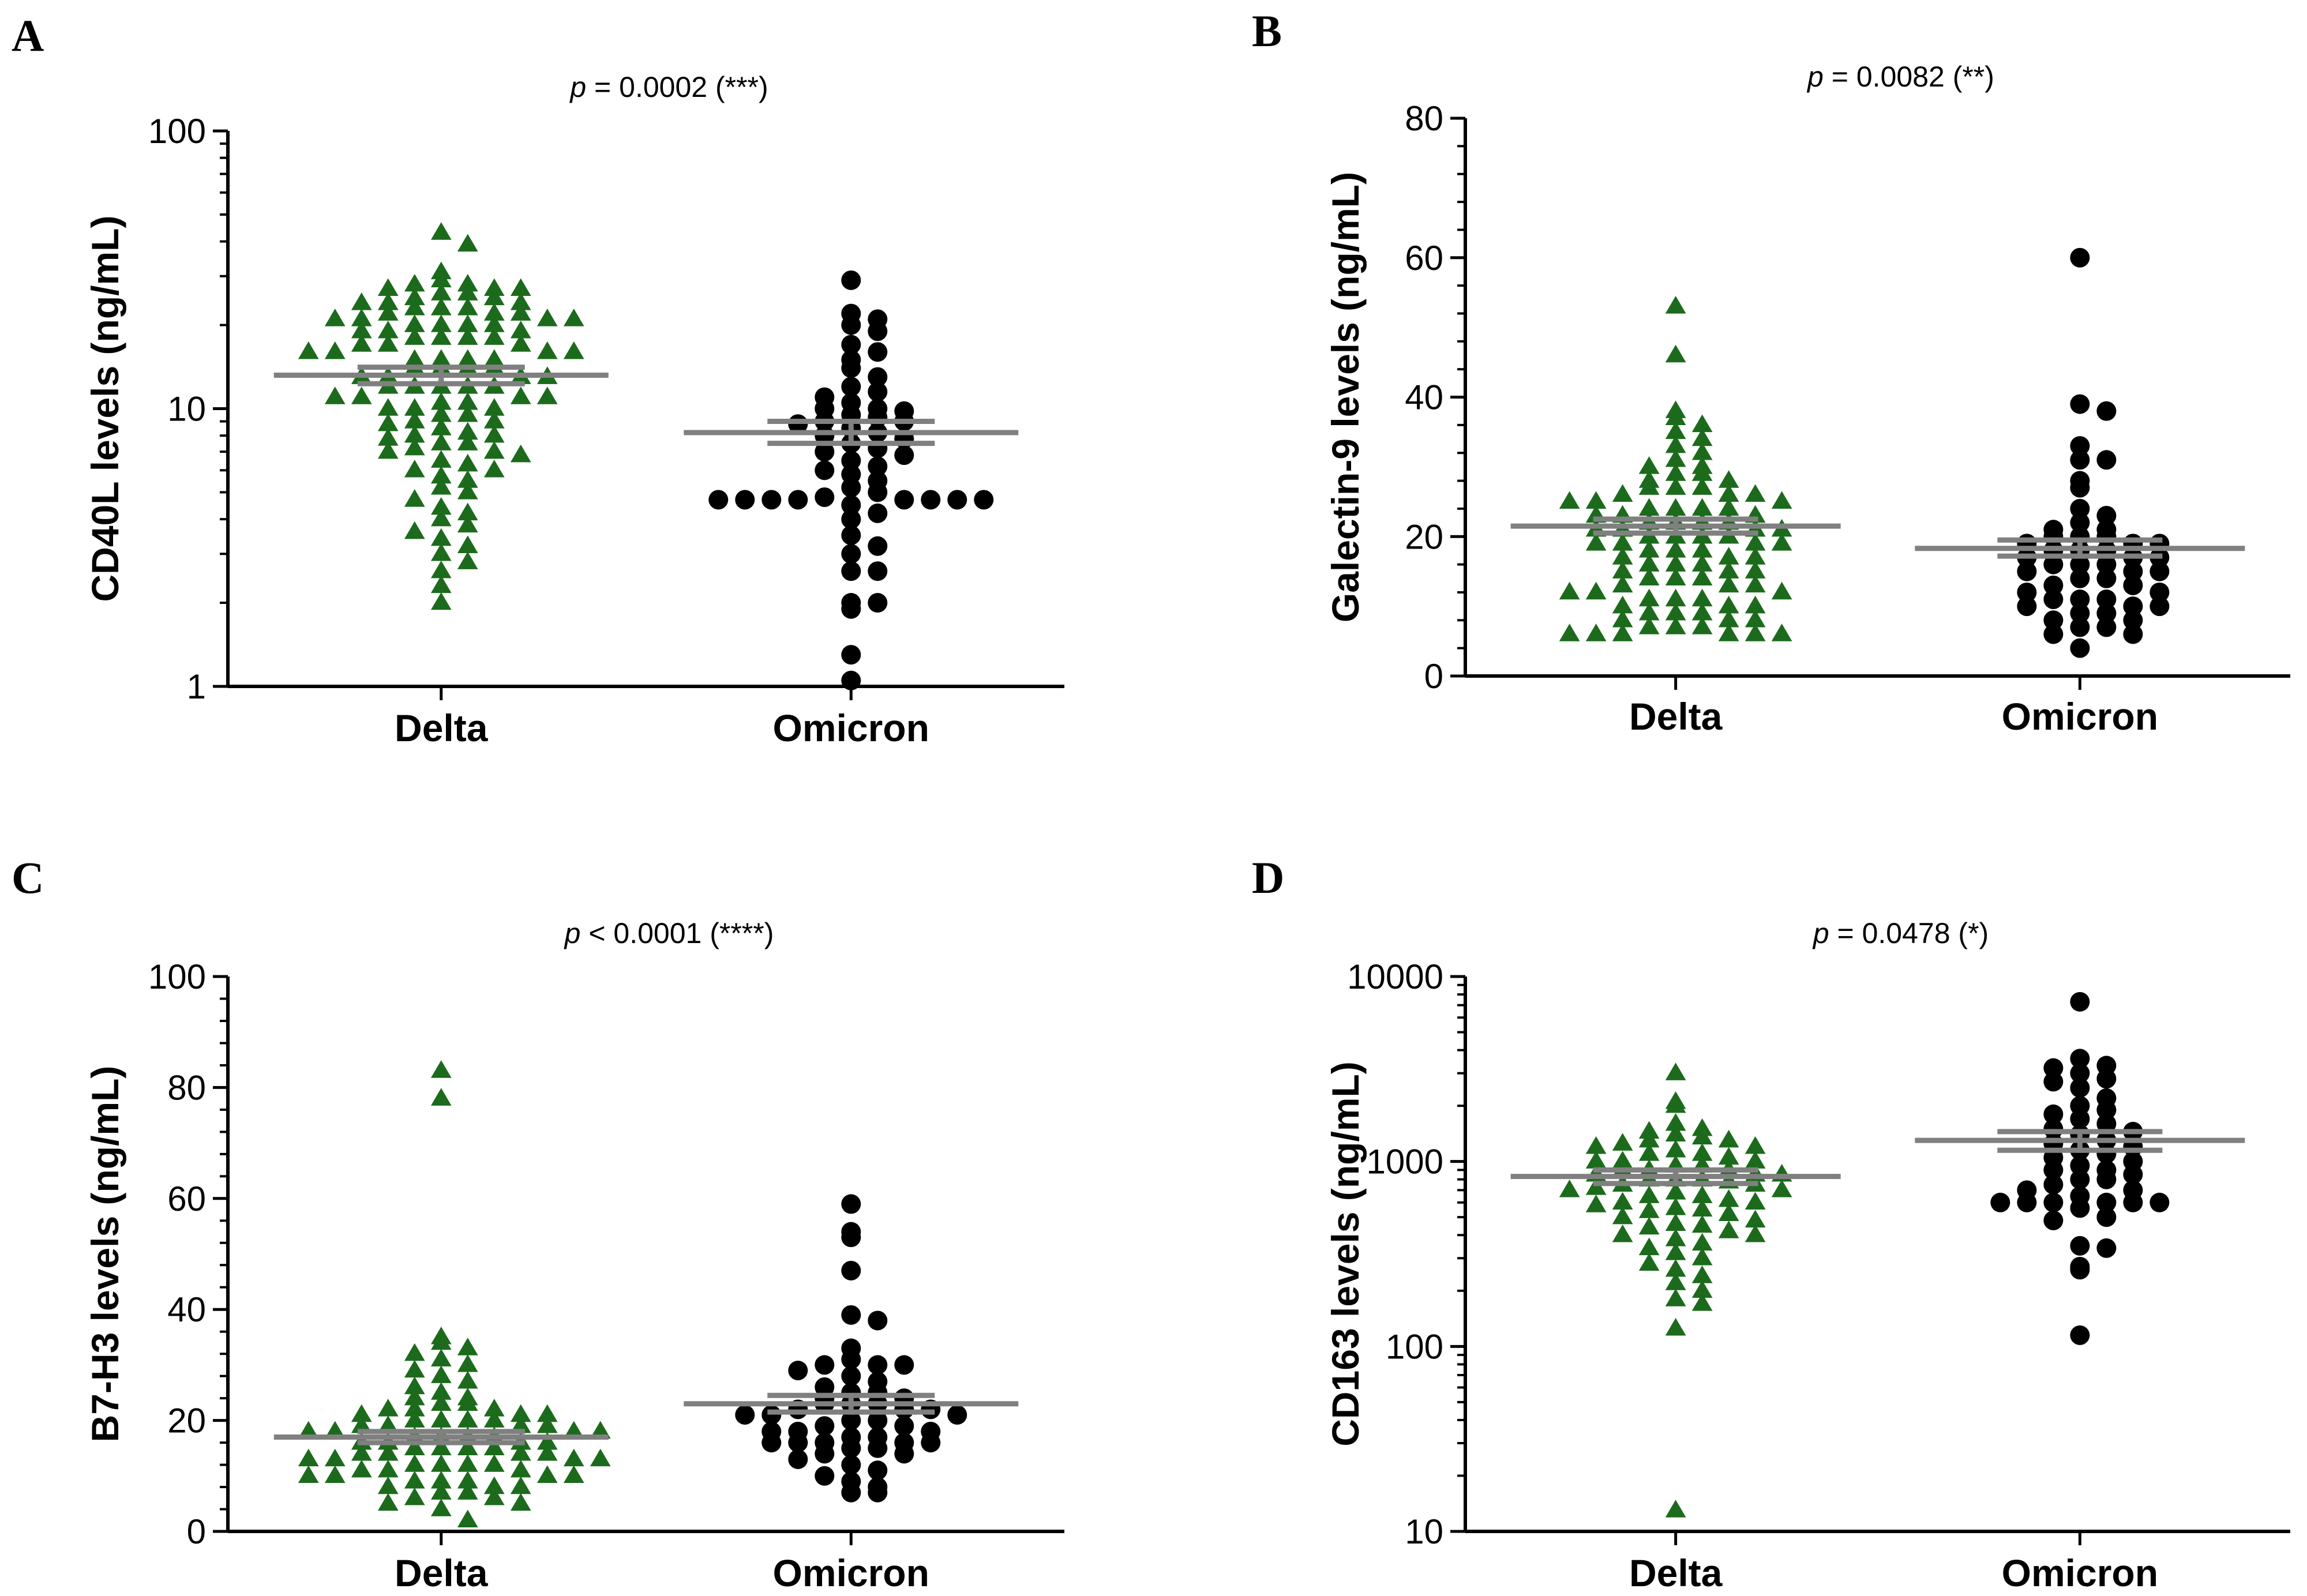 The width and height of the screenshot is (2307, 1596). Describe the element at coordinates (196, 1531) in the screenshot. I see `y-tick-label: 0` at that location.